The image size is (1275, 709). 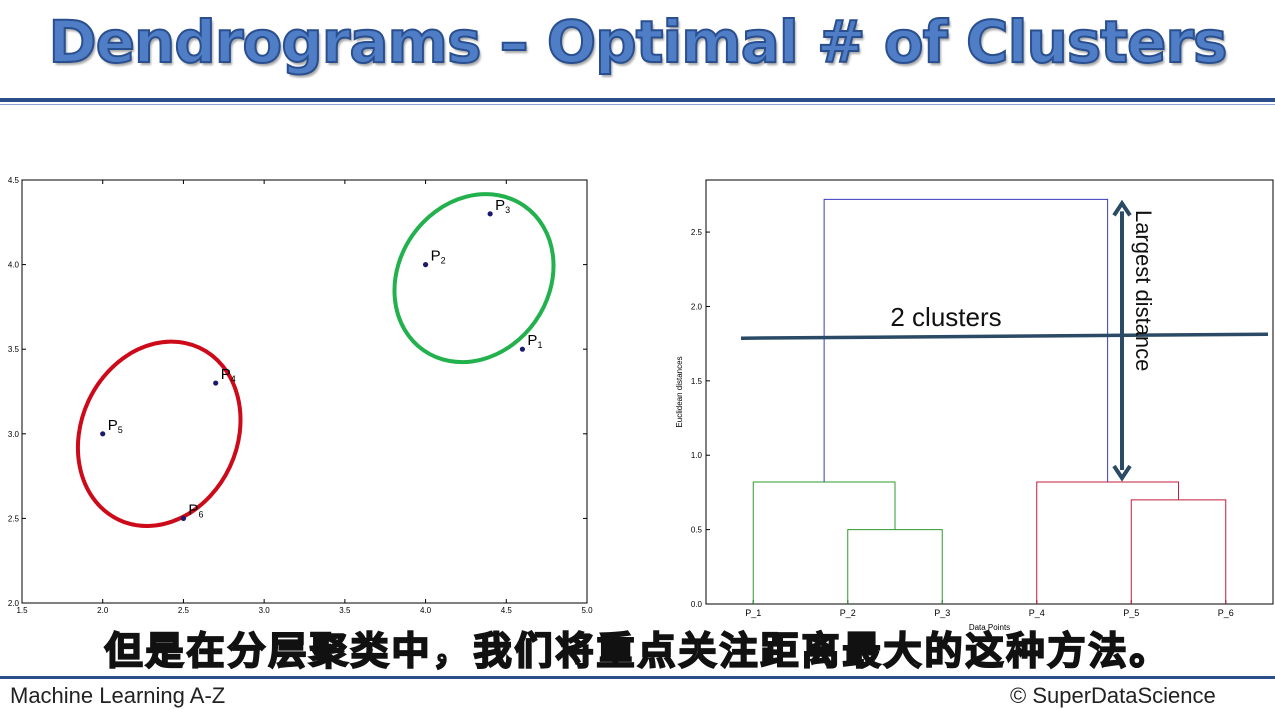 I want to click on x-tick-label: 4.0, so click(x=426, y=610).